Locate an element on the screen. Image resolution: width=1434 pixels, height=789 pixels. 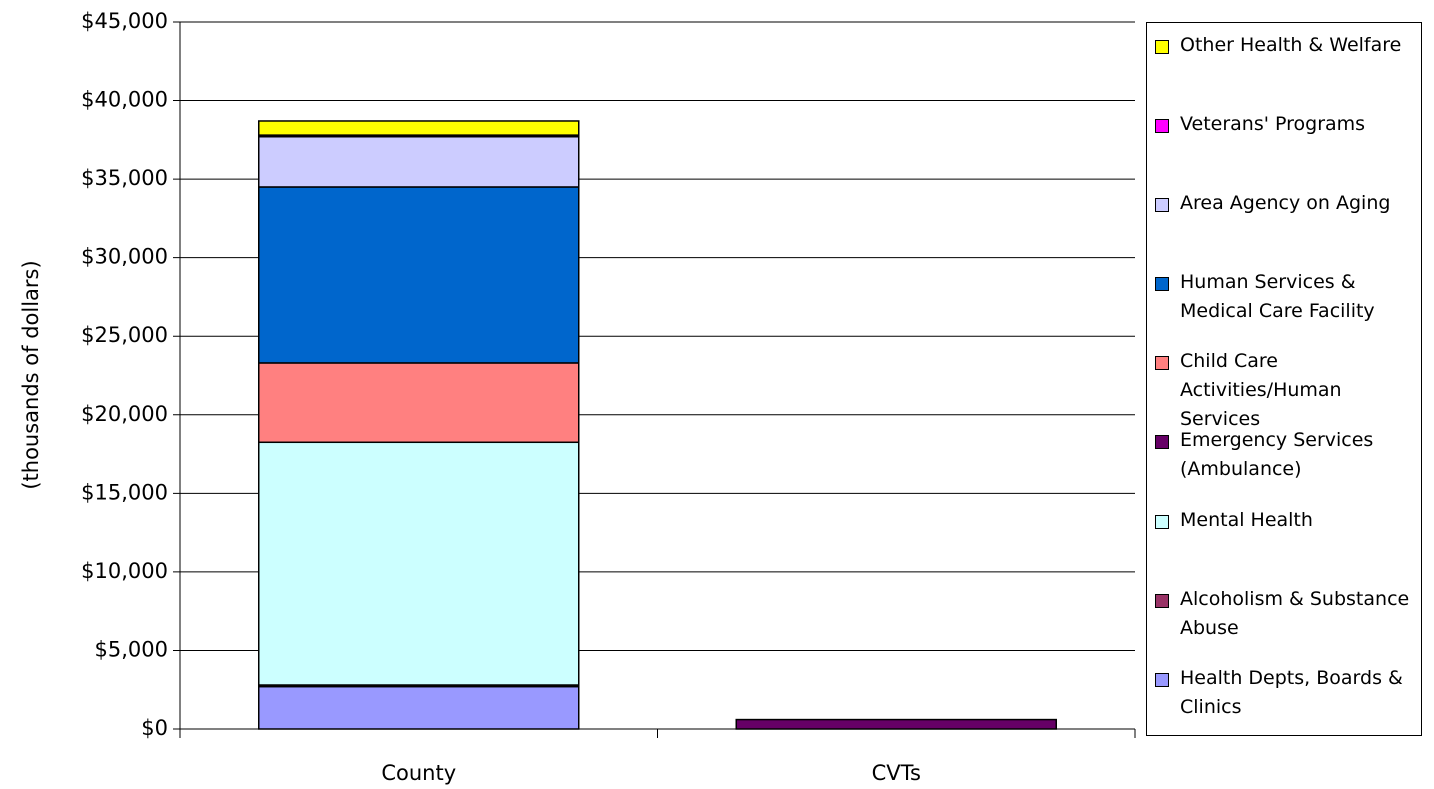
y-tick-label: $35,000 is located at coordinates (124, 178).